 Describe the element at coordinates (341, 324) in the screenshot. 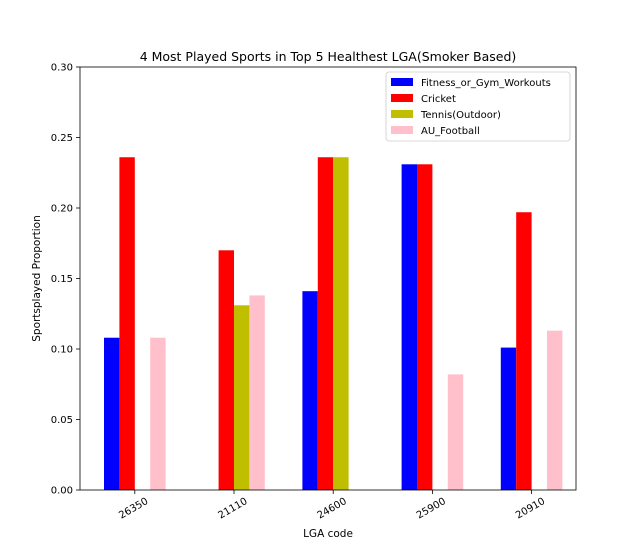

I see `bar-tennis-outdoor--24600` at that location.